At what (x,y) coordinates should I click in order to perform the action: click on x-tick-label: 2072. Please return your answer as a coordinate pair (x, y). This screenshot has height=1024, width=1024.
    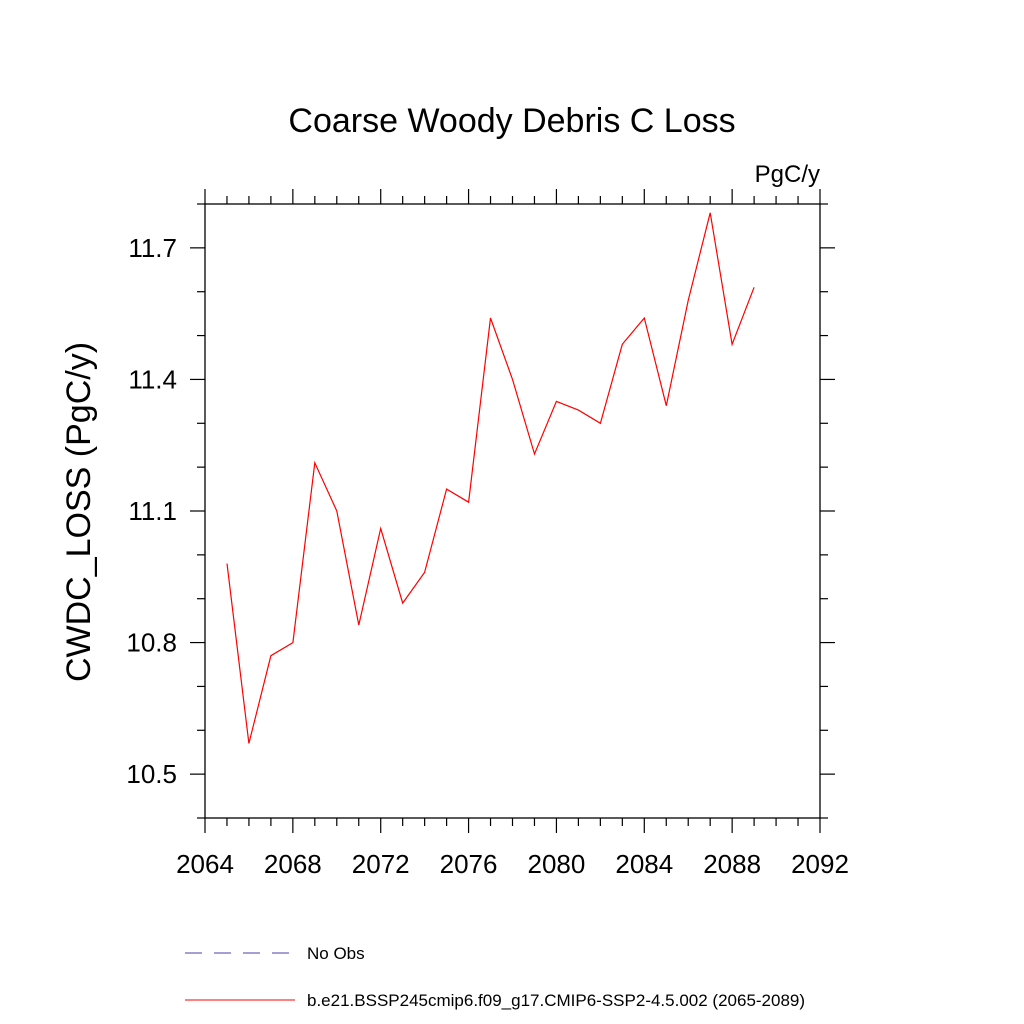
    Looking at the image, I should click on (381, 864).